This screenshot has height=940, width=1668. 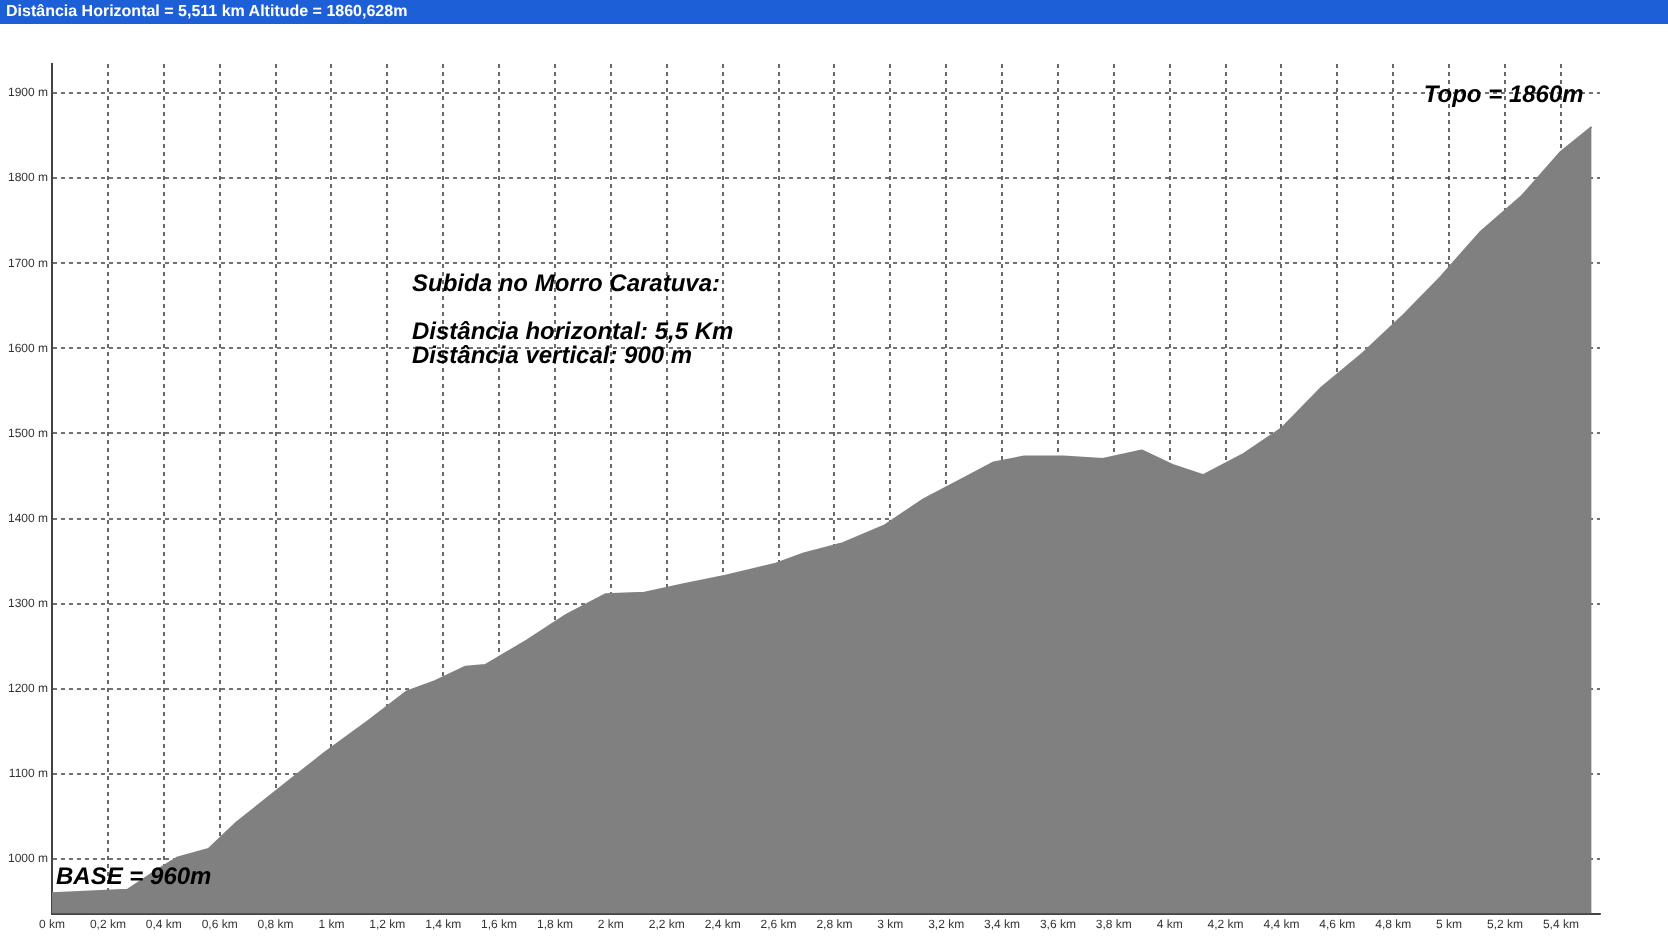 I want to click on chart-title: Distância Horizontal = 5,511 km Altitude = 1860,628m, so click(x=834, y=12).